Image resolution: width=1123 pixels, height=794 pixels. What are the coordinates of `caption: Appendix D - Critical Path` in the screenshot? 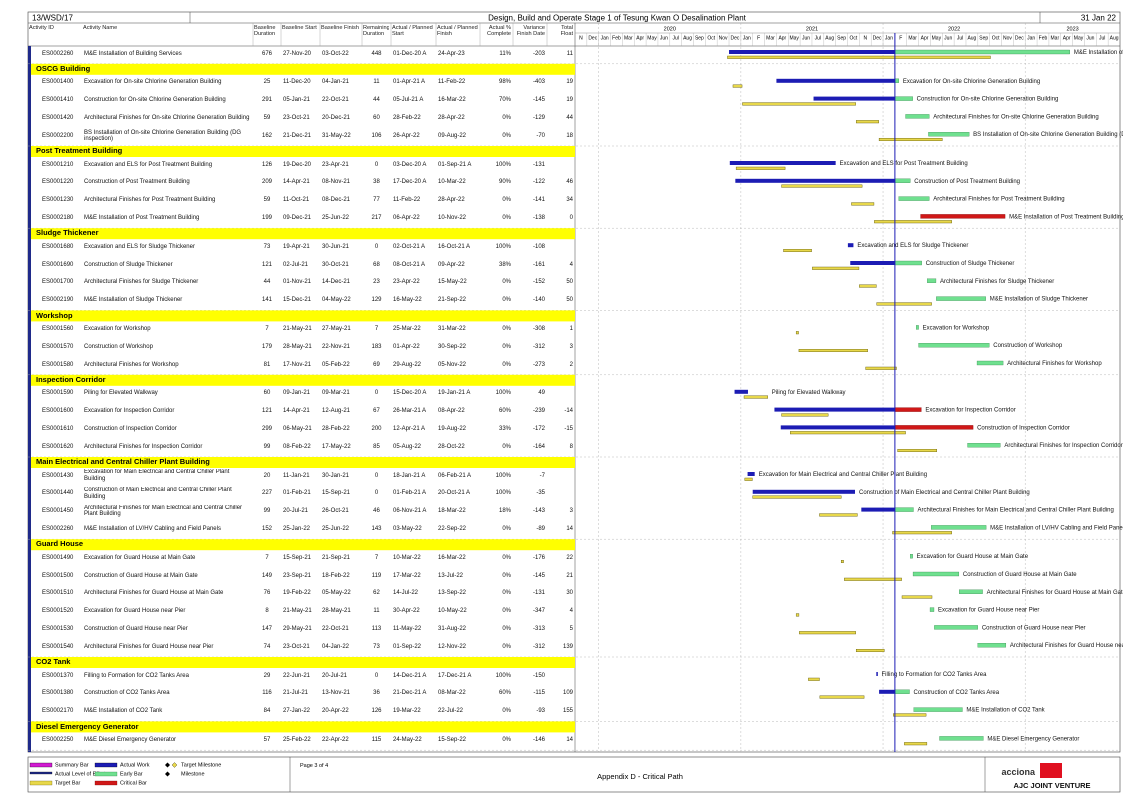 It's located at (640, 776).